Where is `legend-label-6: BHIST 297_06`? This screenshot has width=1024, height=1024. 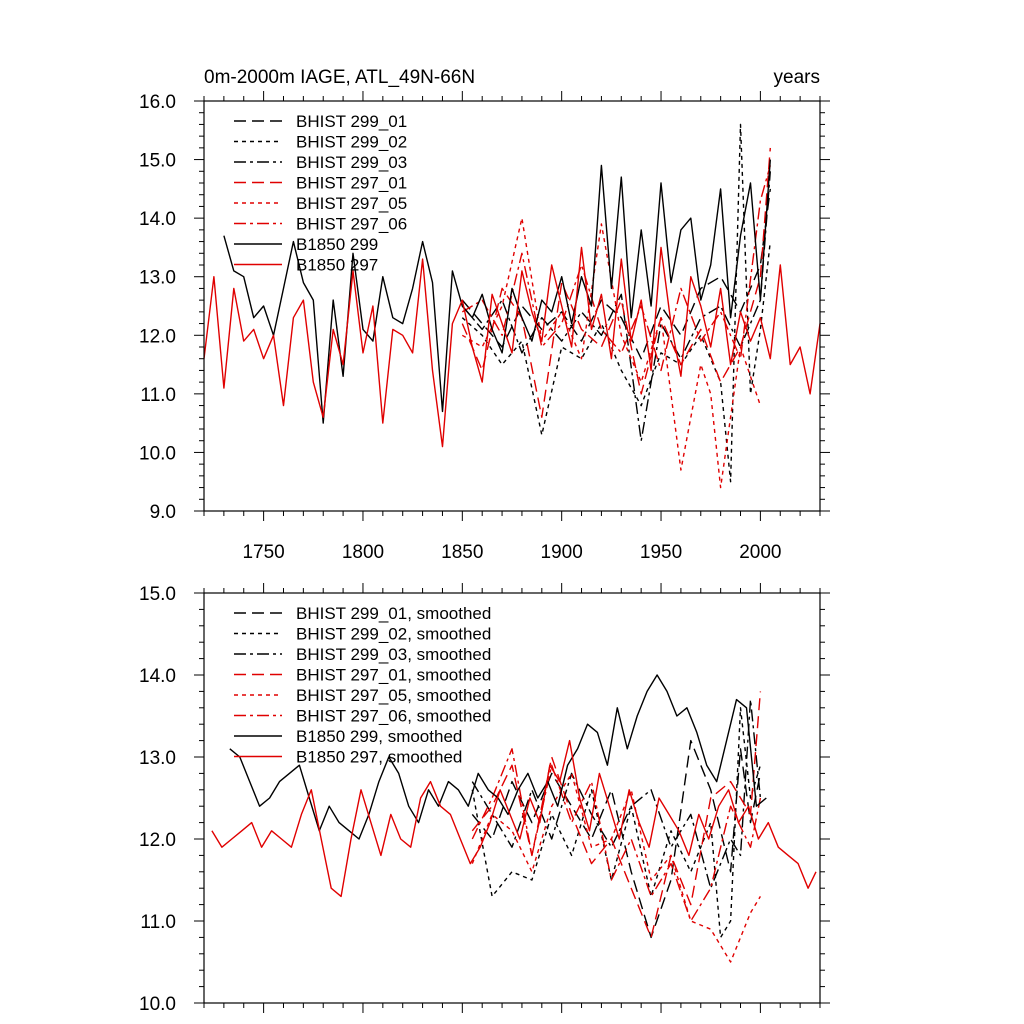 legend-label-6: BHIST 297_06 is located at coordinates (351, 224).